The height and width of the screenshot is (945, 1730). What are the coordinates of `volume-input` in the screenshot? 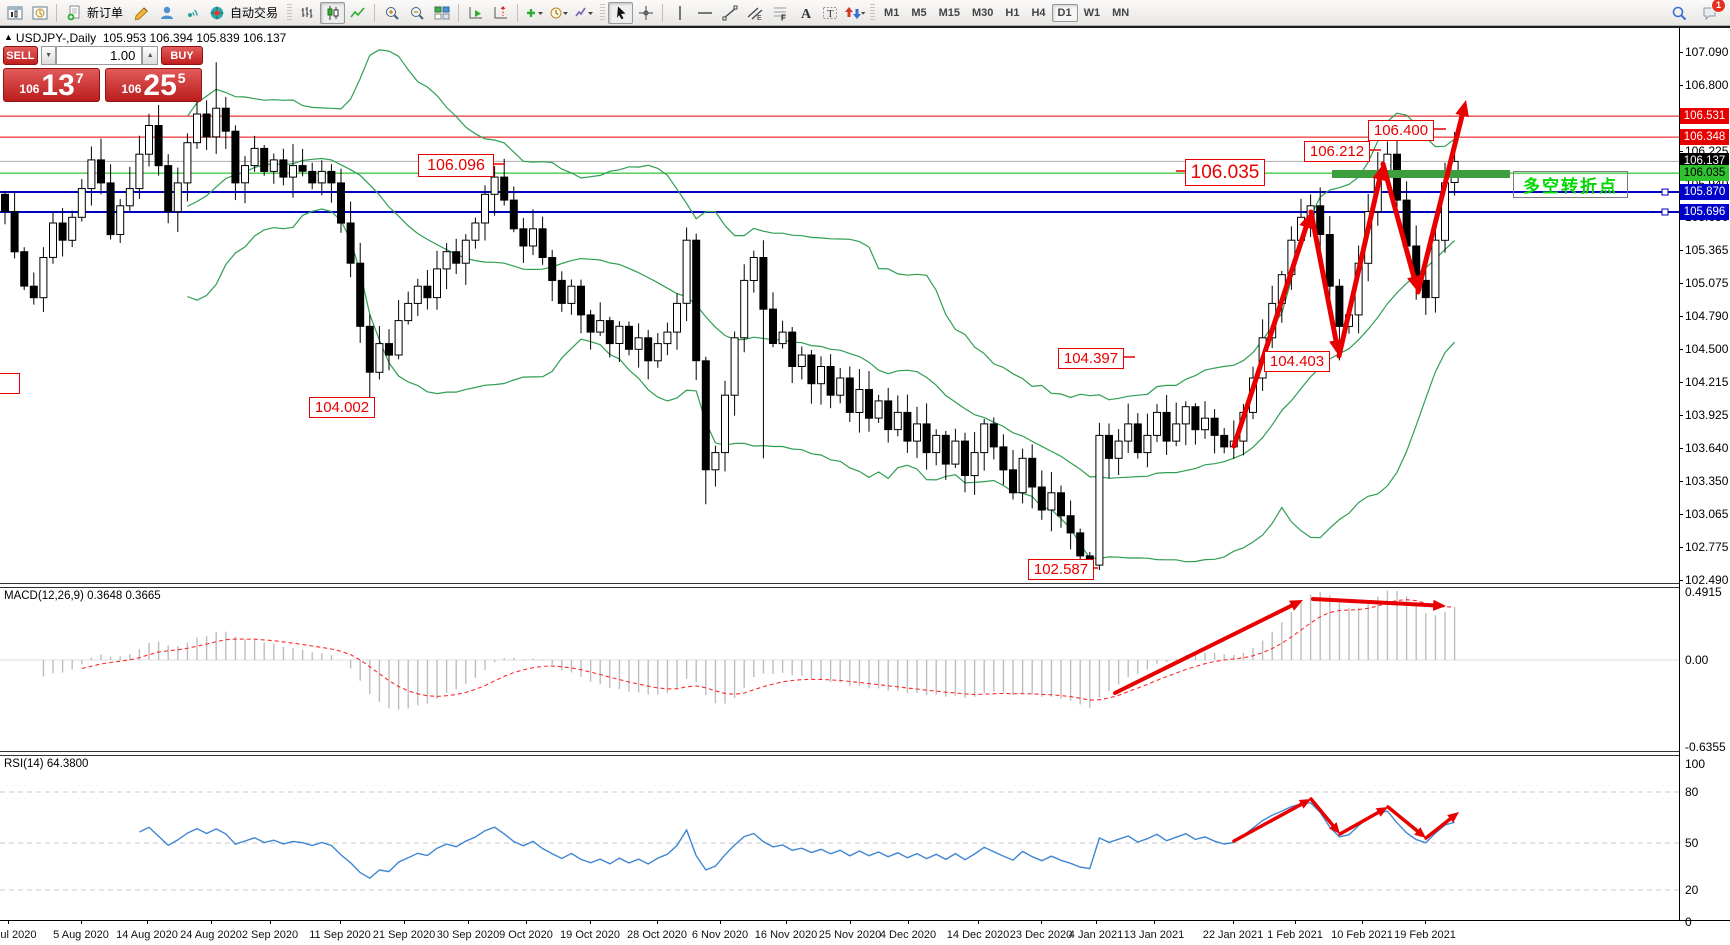 It's located at (99, 55).